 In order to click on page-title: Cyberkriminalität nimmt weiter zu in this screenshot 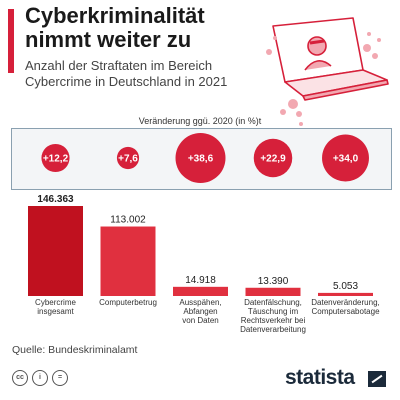, I will do `click(142, 28)`.